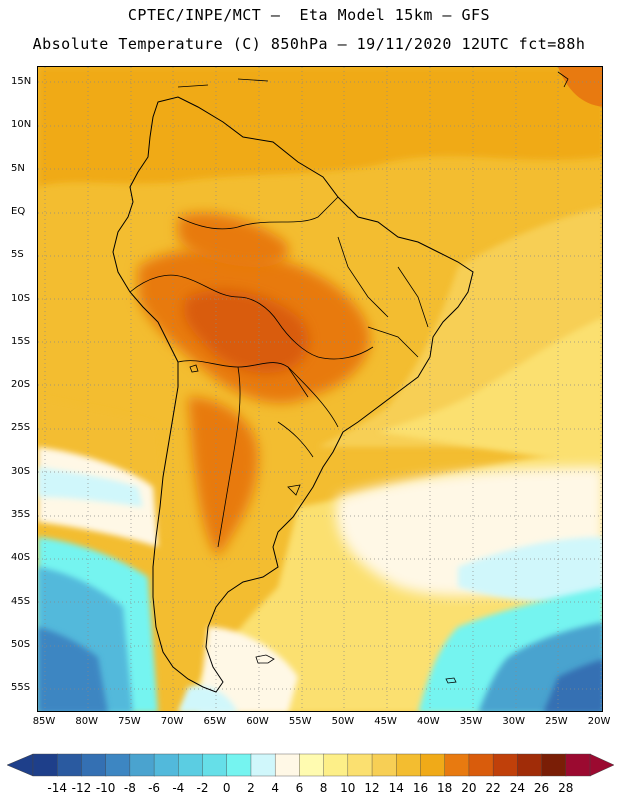 This screenshot has width=618, height=800. Describe the element at coordinates (309, 15) in the screenshot. I see `chart-title-line1: CPTEC/INPE/MCT – Eta Model 15km – GFS` at that location.